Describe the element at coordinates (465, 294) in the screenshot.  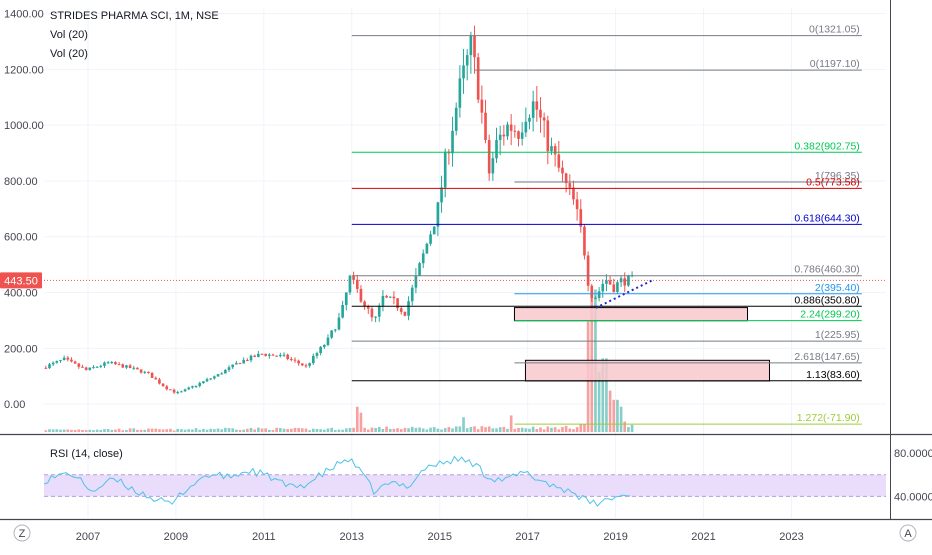
I see `annot-layer` at that location.